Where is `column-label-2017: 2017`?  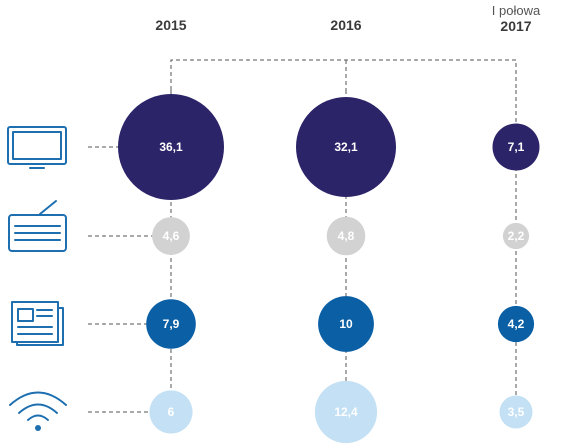 column-label-2017: 2017 is located at coordinates (515, 26).